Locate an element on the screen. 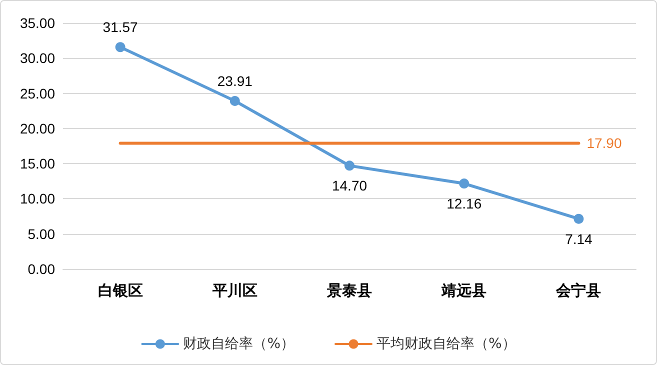 Image resolution: width=657 pixels, height=365 pixels. y-tick-label: 5.00 is located at coordinates (42, 234).